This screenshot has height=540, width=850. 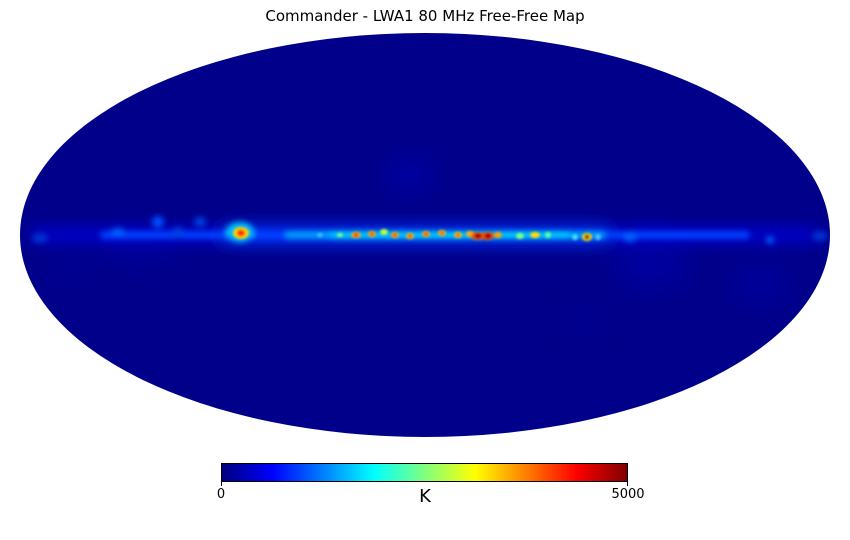 What do you see at coordinates (417, 234) in the screenshot?
I see `bright-sources` at bounding box center [417, 234].